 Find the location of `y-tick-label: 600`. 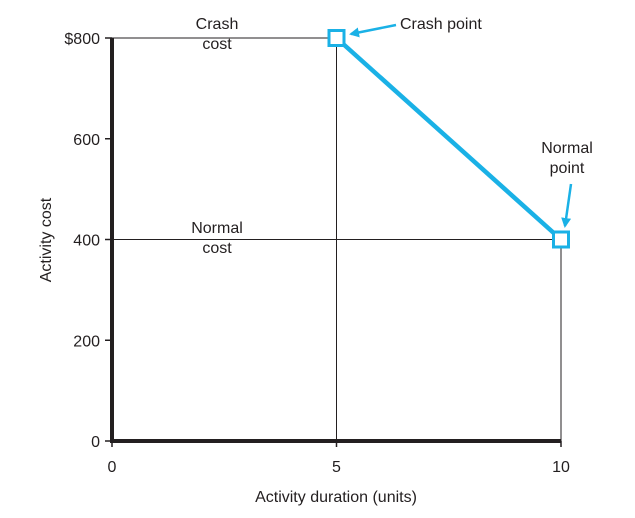

y-tick-label: 600 is located at coordinates (86, 140).